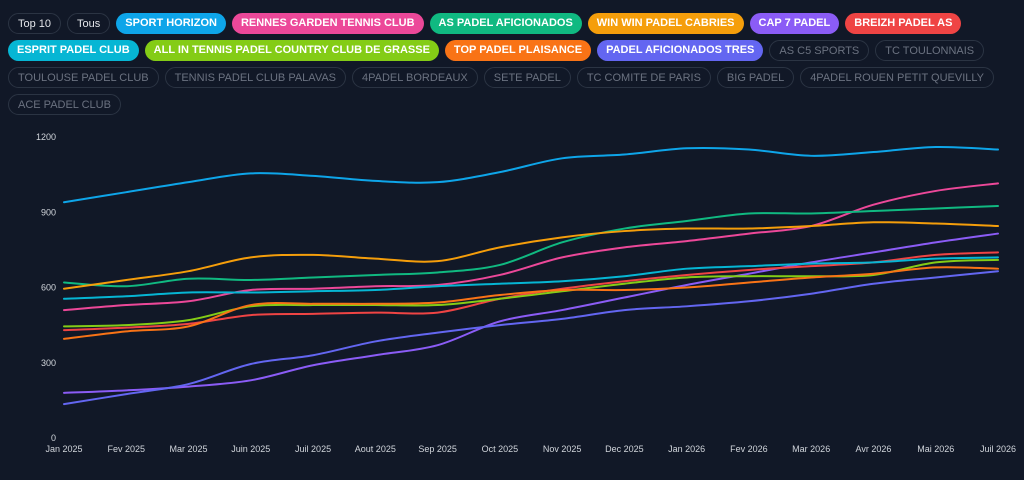 The width and height of the screenshot is (1024, 480). I want to click on club-filter-chip: BREIZH PADEL AS, so click(903, 23).